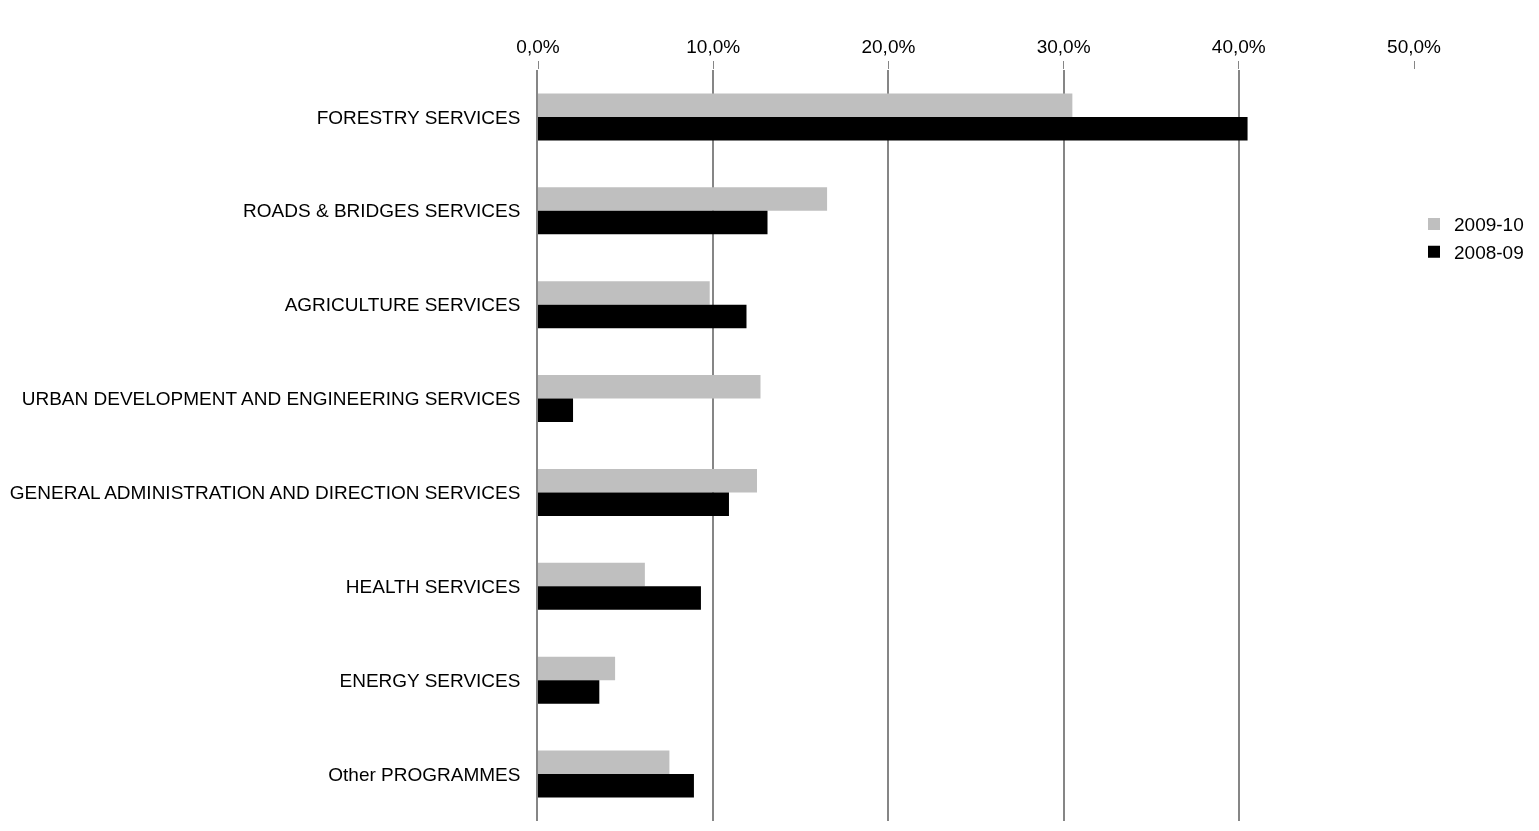  What do you see at coordinates (430, 680) in the screenshot?
I see `y-tick-label: ENERGY SERVICES` at bounding box center [430, 680].